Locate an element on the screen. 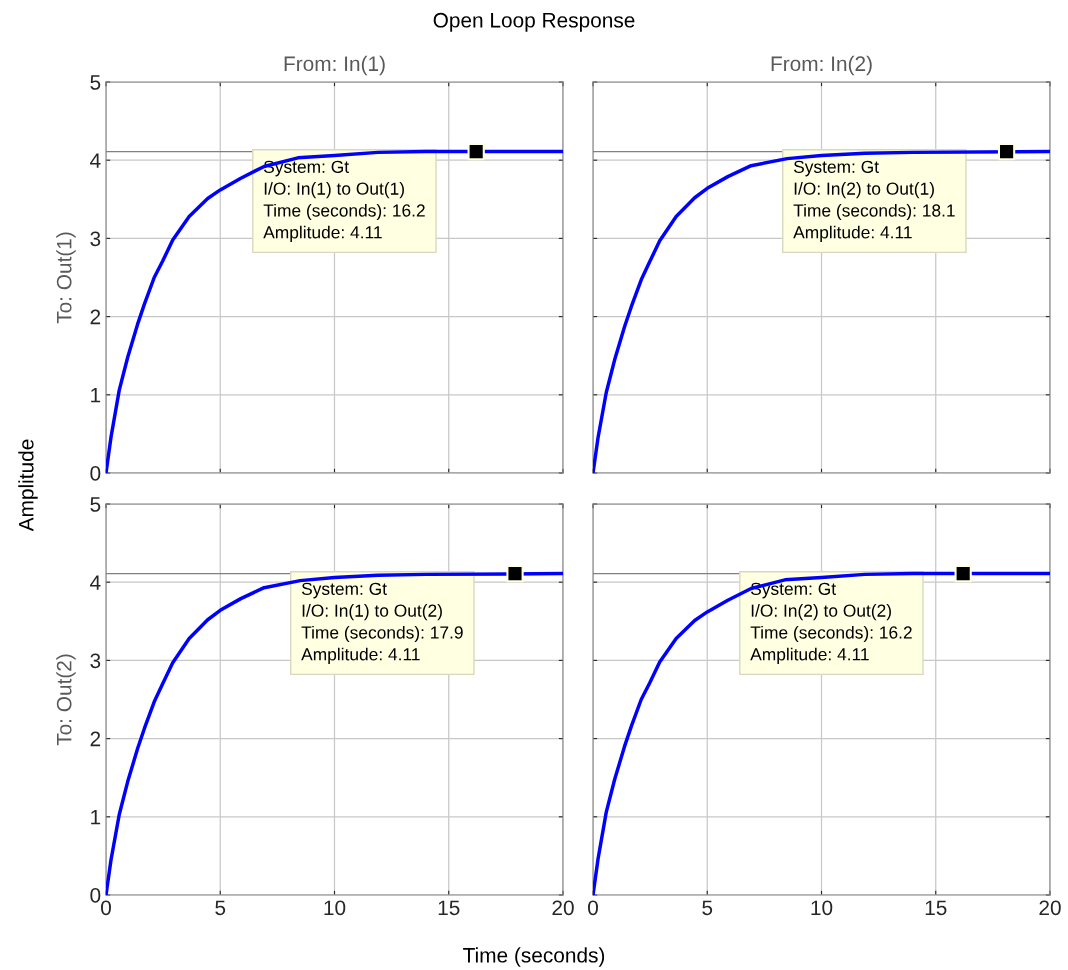 Image resolution: width=1068 pixels, height=970 pixels. y-axis-title: To: Out(2) is located at coordinates (66, 700).